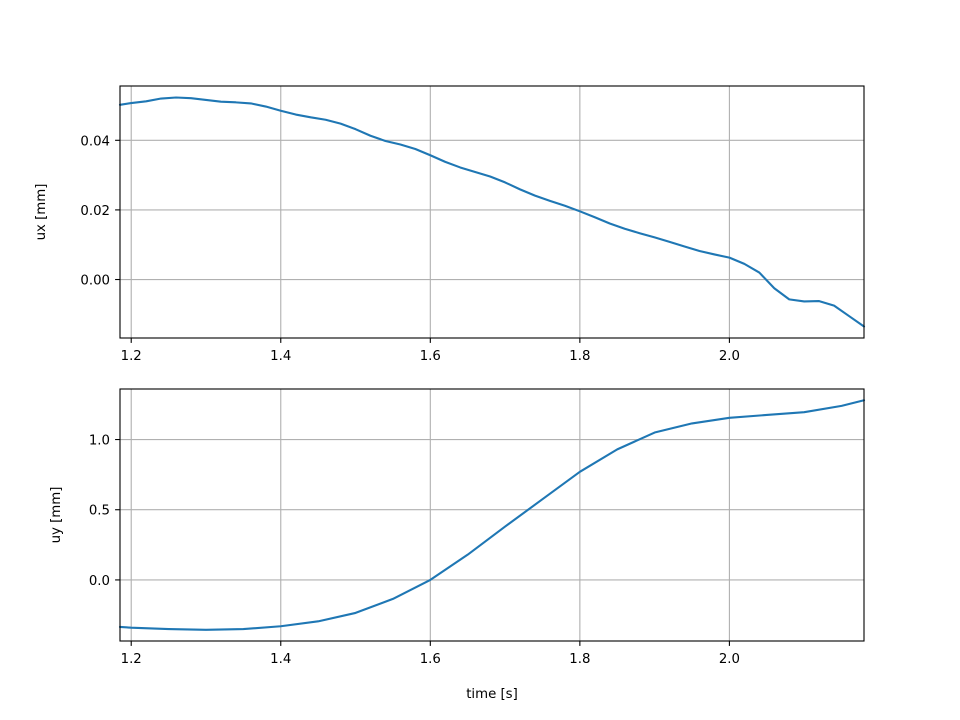  Describe the element at coordinates (579, 356) in the screenshot. I see `top-x-tick-label: 1.8` at that location.